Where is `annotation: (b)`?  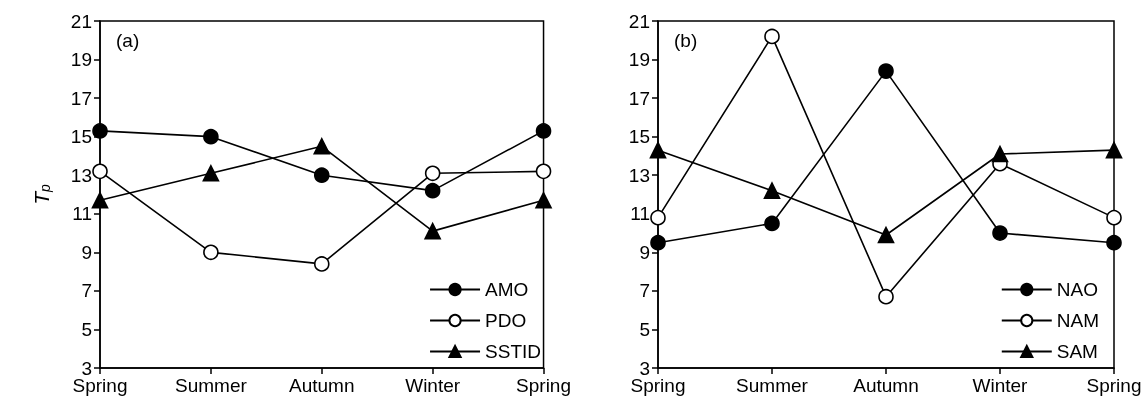
annotation: (b) is located at coordinates (686, 40).